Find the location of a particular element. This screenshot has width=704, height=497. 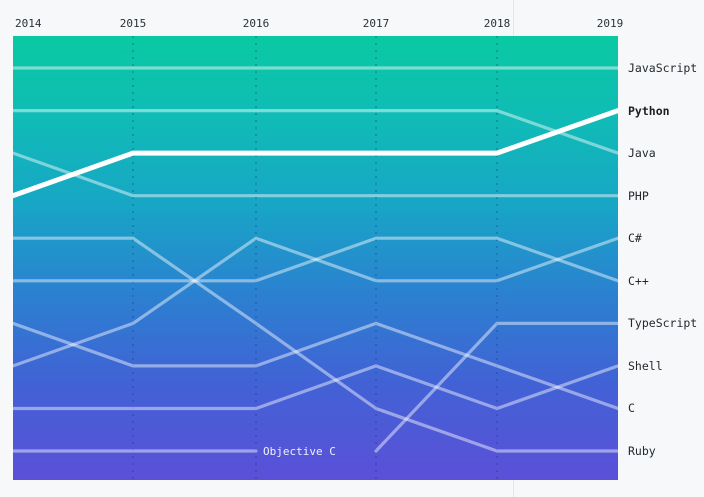

series-line-typescript is located at coordinates (496, 387).